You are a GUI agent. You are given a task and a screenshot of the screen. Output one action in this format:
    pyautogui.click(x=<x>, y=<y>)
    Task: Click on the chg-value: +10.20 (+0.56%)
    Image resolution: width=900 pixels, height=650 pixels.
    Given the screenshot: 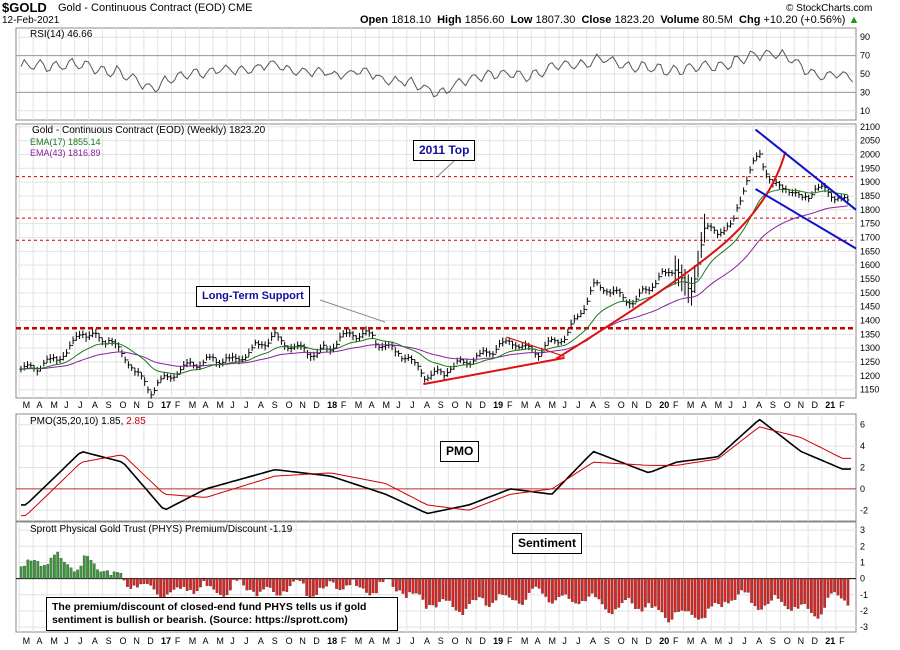 What is the action you would take?
    pyautogui.click(x=804, y=20)
    